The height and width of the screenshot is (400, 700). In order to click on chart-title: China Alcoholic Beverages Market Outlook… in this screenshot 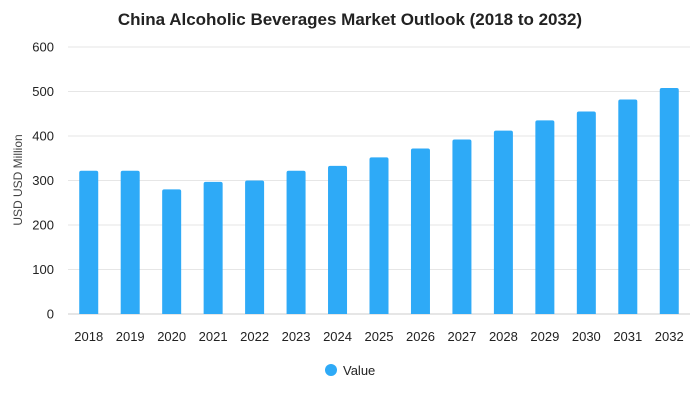, I will do `click(350, 19)`.